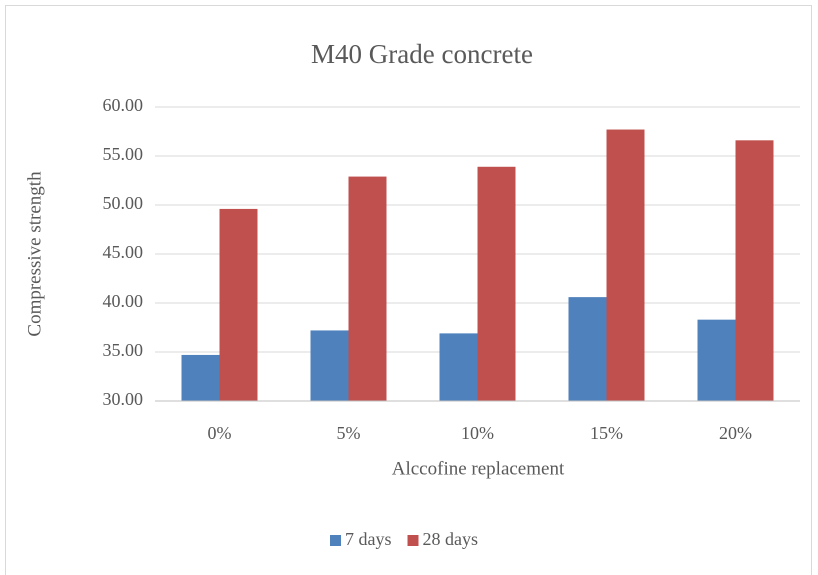  What do you see at coordinates (220, 433) in the screenshot?
I see `x-tick-label: 0%` at bounding box center [220, 433].